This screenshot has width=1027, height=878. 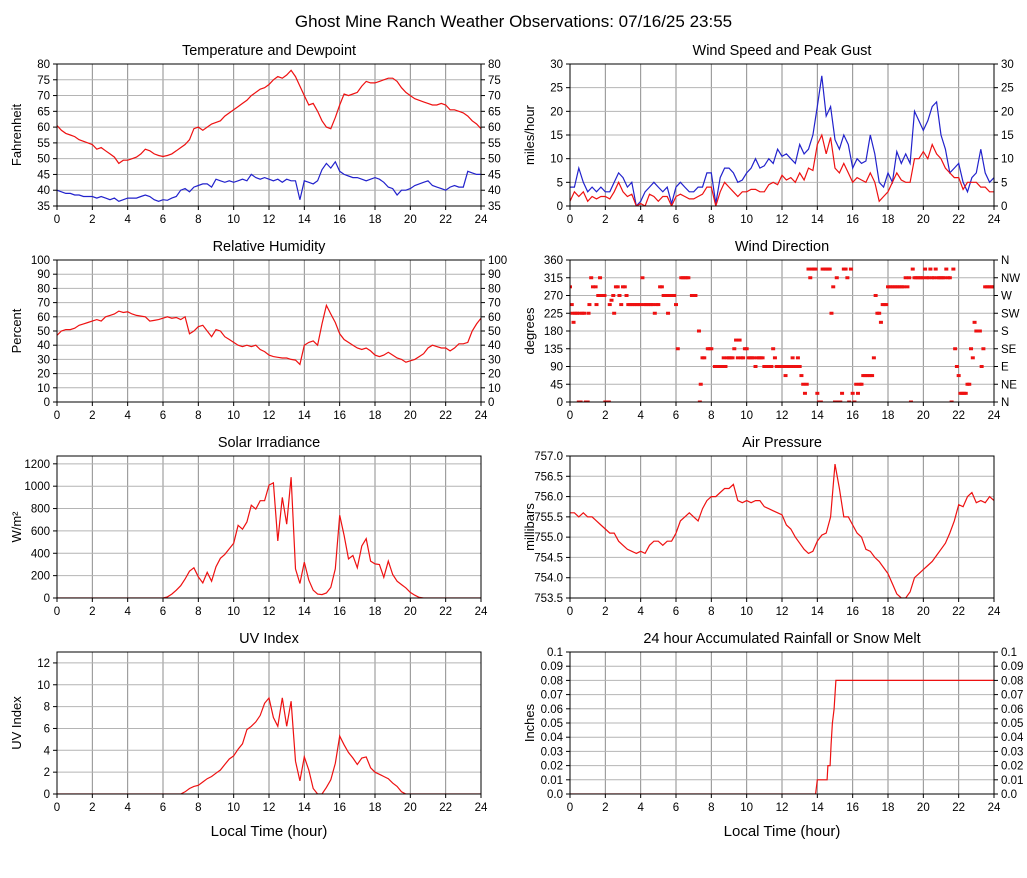 What do you see at coordinates (494, 332) in the screenshot?
I see `y-tick-label-right: 50` at bounding box center [494, 332].